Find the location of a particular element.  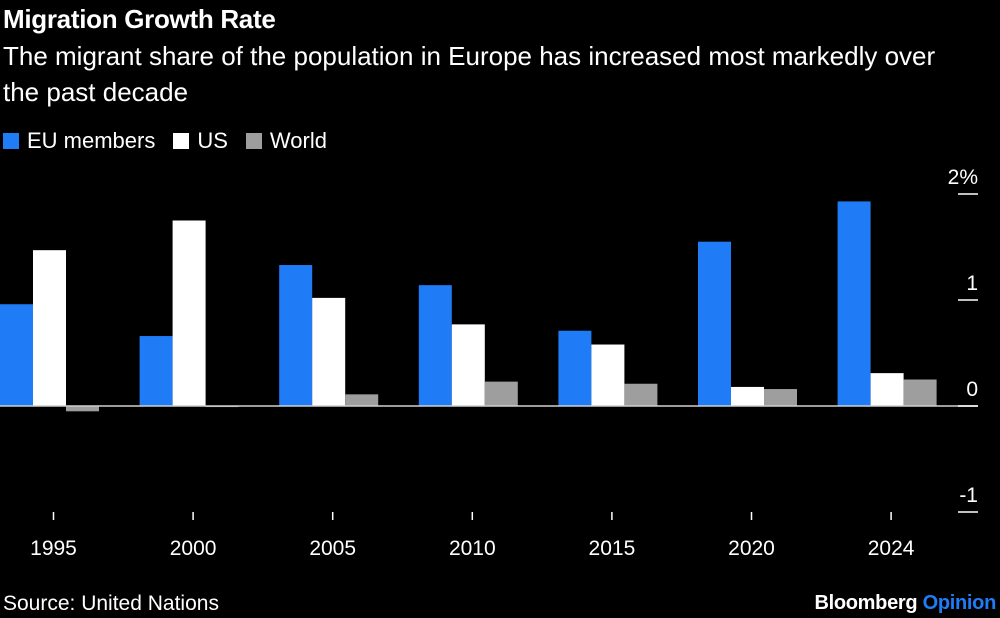

x-tick-label-1995: 1995 is located at coordinates (53, 548).